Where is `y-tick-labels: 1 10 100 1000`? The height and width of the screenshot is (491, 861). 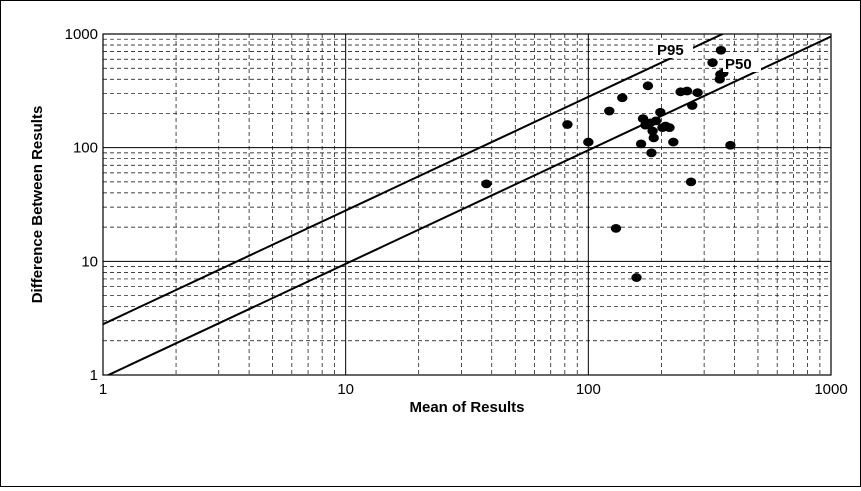 y-tick-labels: 1 10 100 1000 is located at coordinates (81, 205).